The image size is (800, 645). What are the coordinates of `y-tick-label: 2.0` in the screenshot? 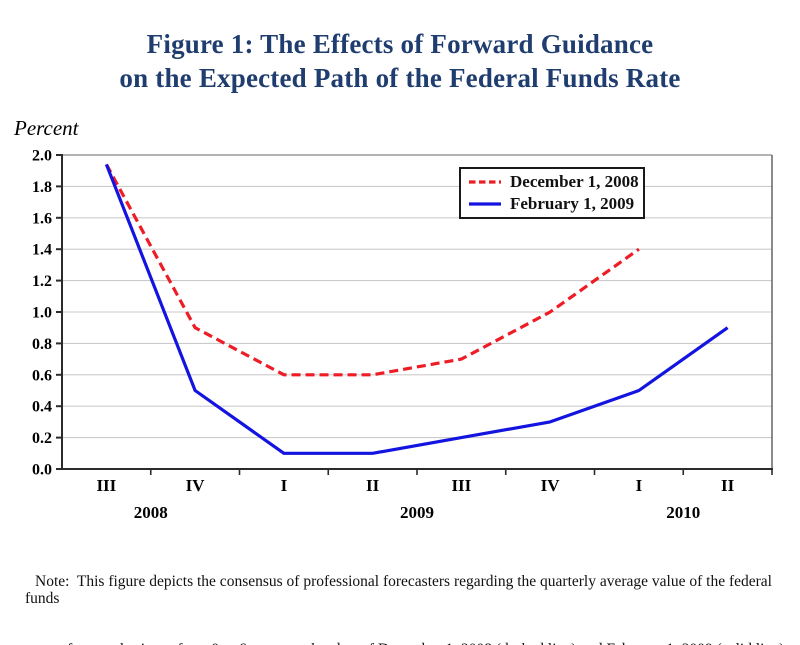 It's located at (42, 156).